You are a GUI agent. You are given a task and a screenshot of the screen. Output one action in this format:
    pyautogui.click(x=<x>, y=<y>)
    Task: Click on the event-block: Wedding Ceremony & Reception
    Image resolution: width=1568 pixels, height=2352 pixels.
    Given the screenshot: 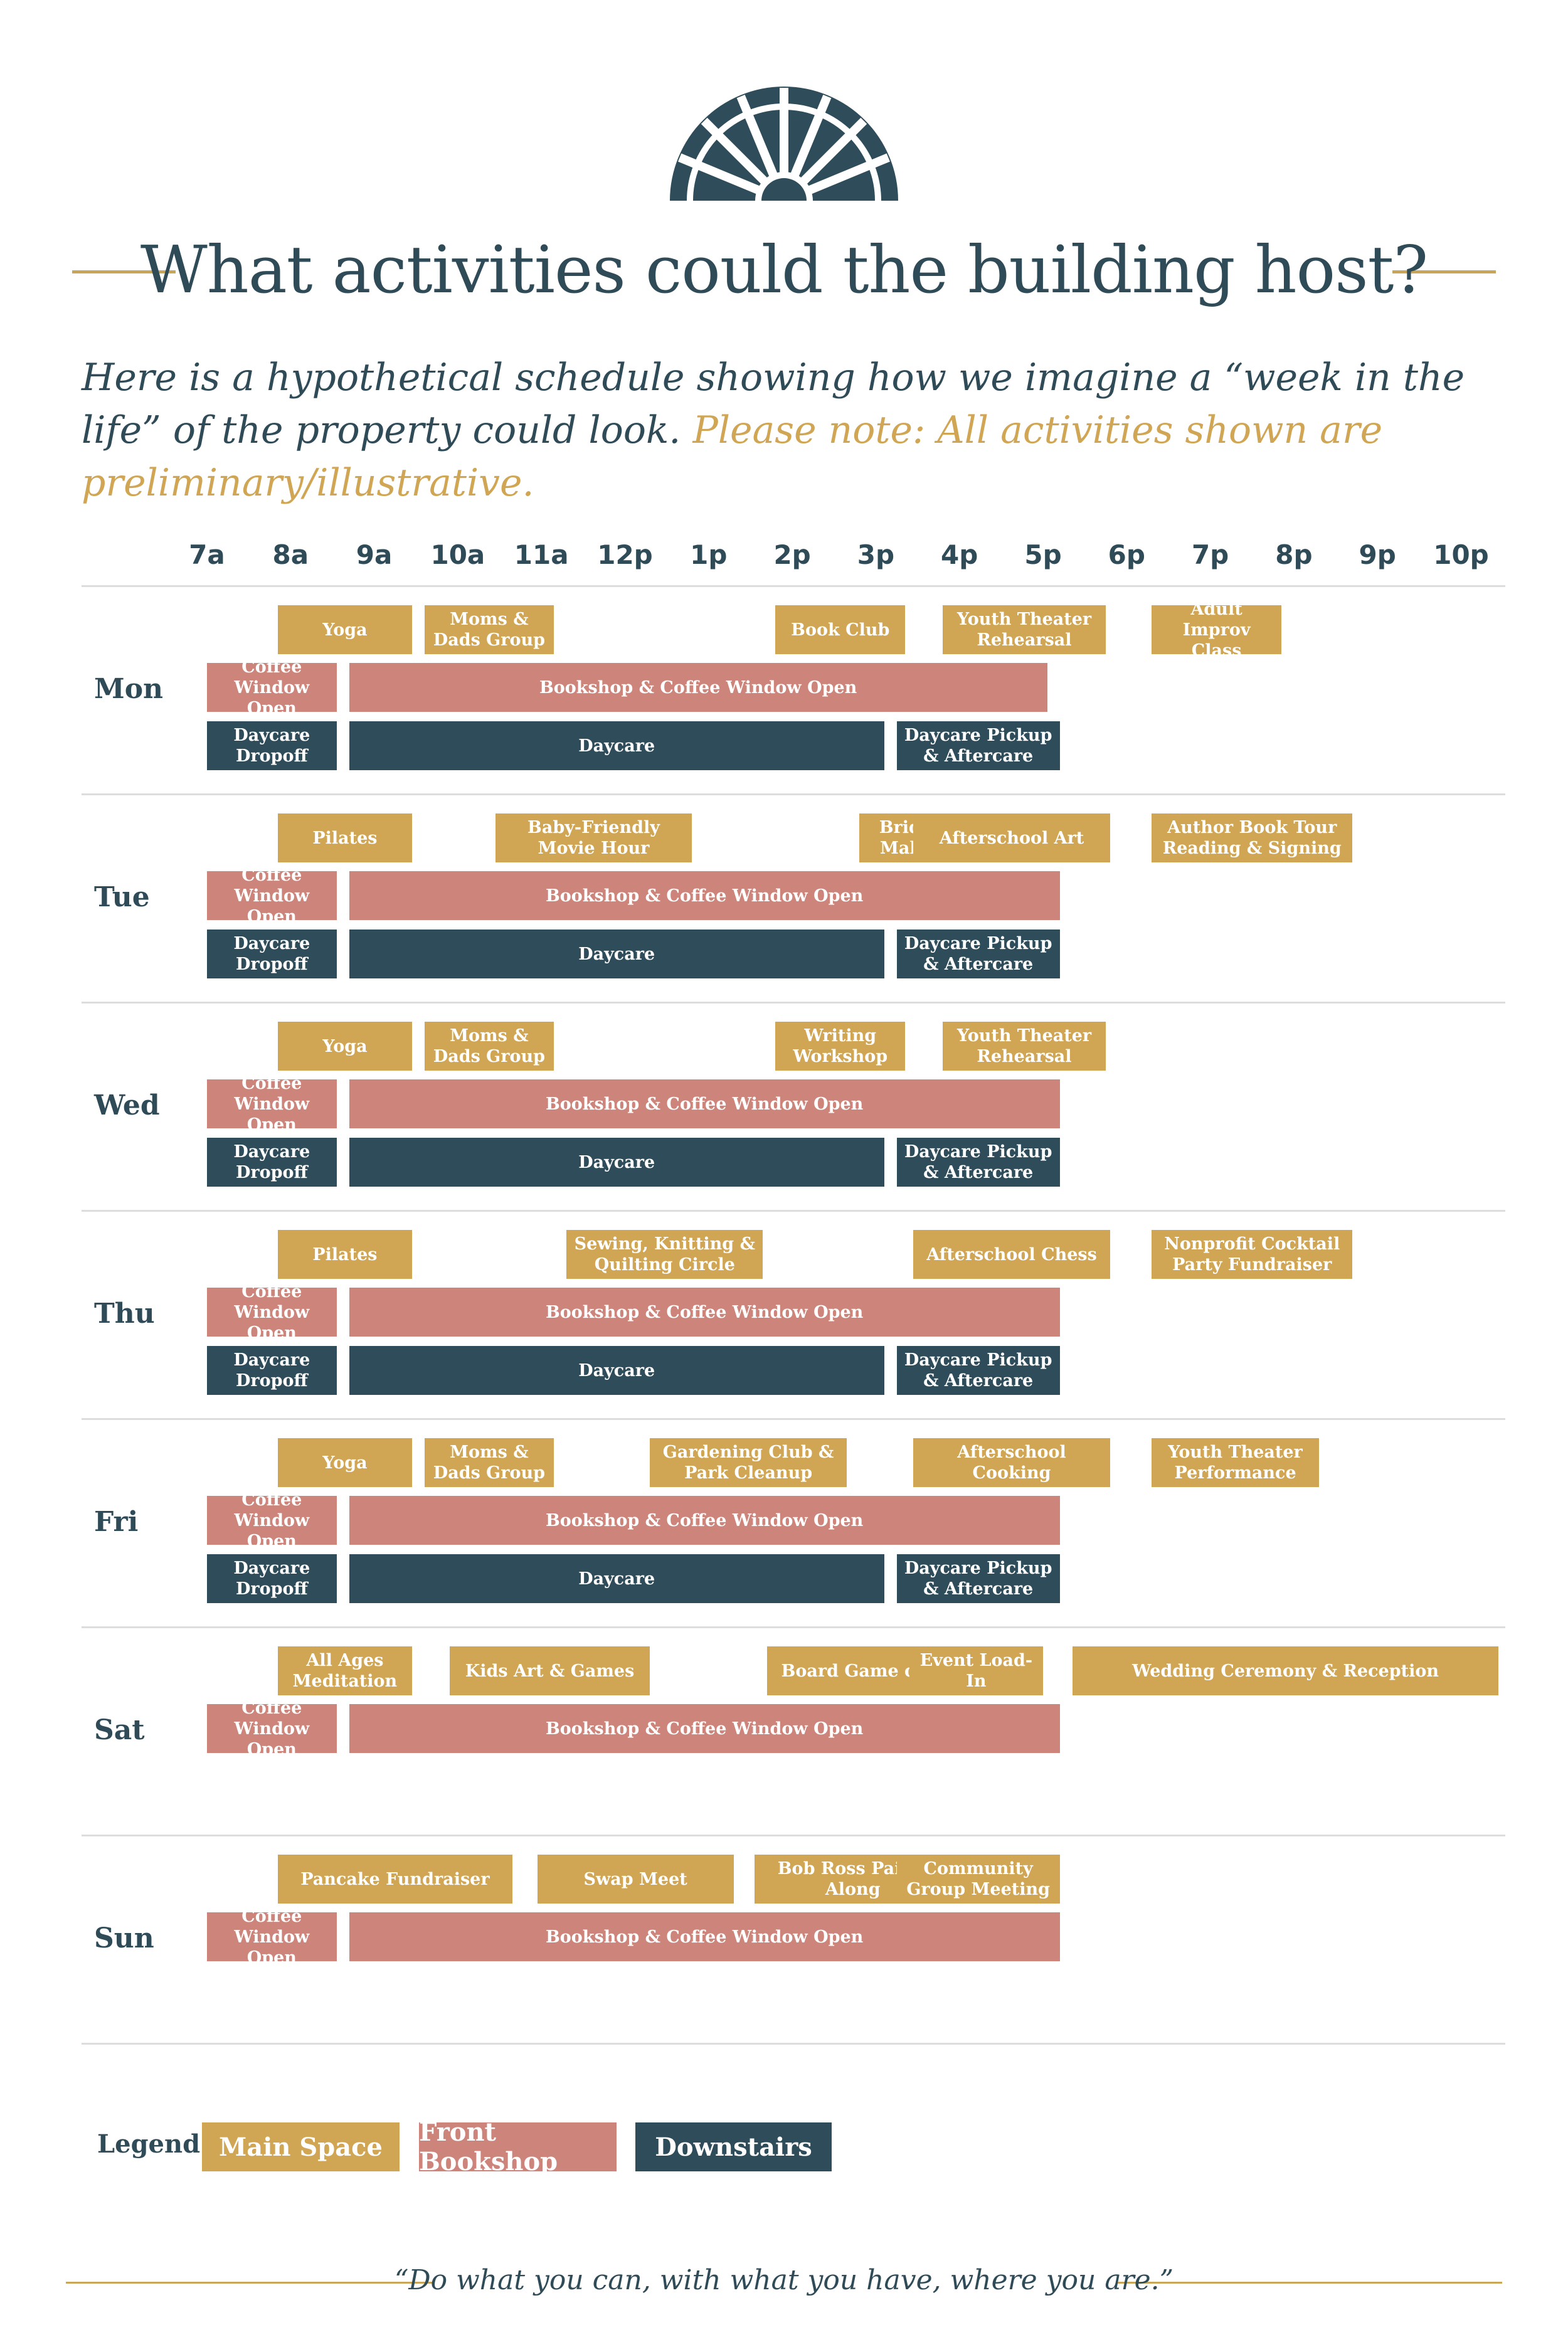 What is the action you would take?
    pyautogui.click(x=1286, y=1671)
    